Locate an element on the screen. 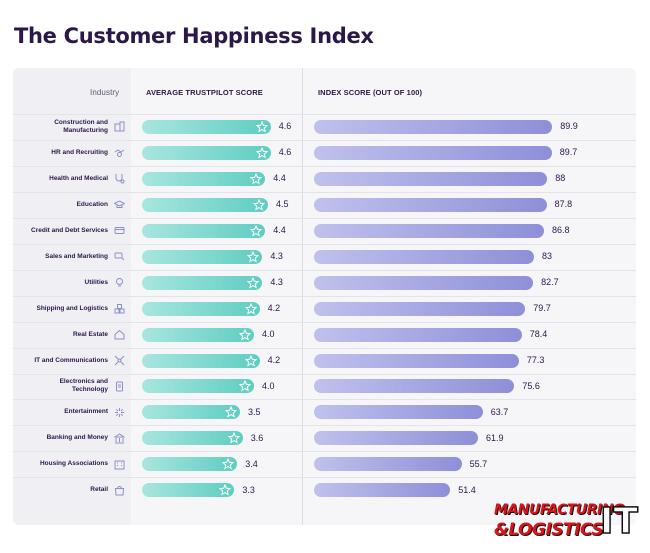 The width and height of the screenshot is (650, 553). trust-score-value: 4.6 is located at coordinates (285, 126).